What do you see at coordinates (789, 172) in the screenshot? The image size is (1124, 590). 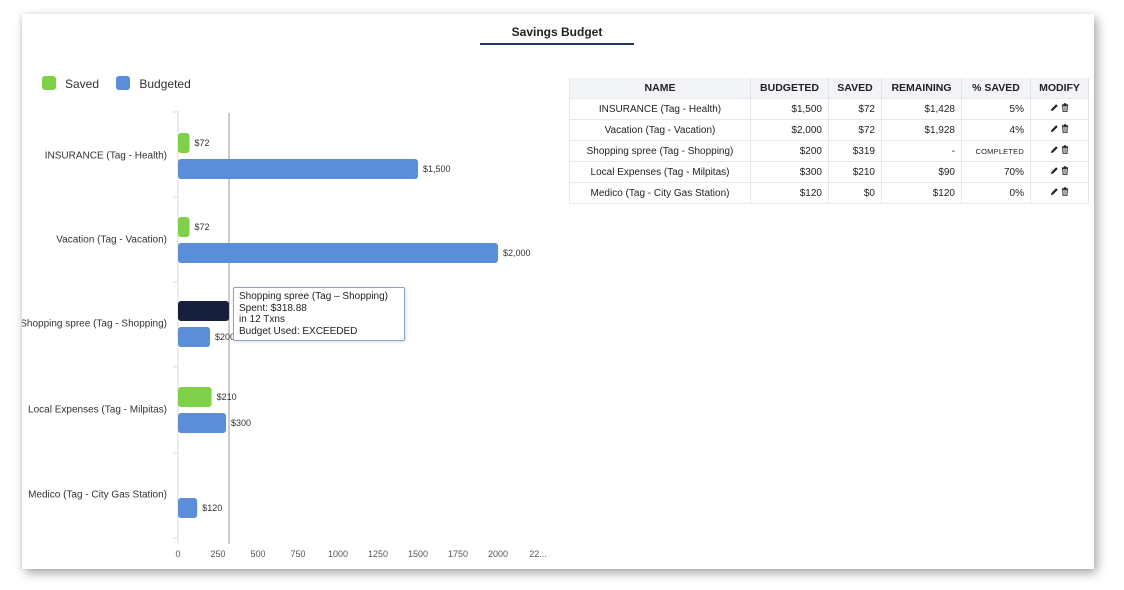 I see `cell-budgeted: $300` at bounding box center [789, 172].